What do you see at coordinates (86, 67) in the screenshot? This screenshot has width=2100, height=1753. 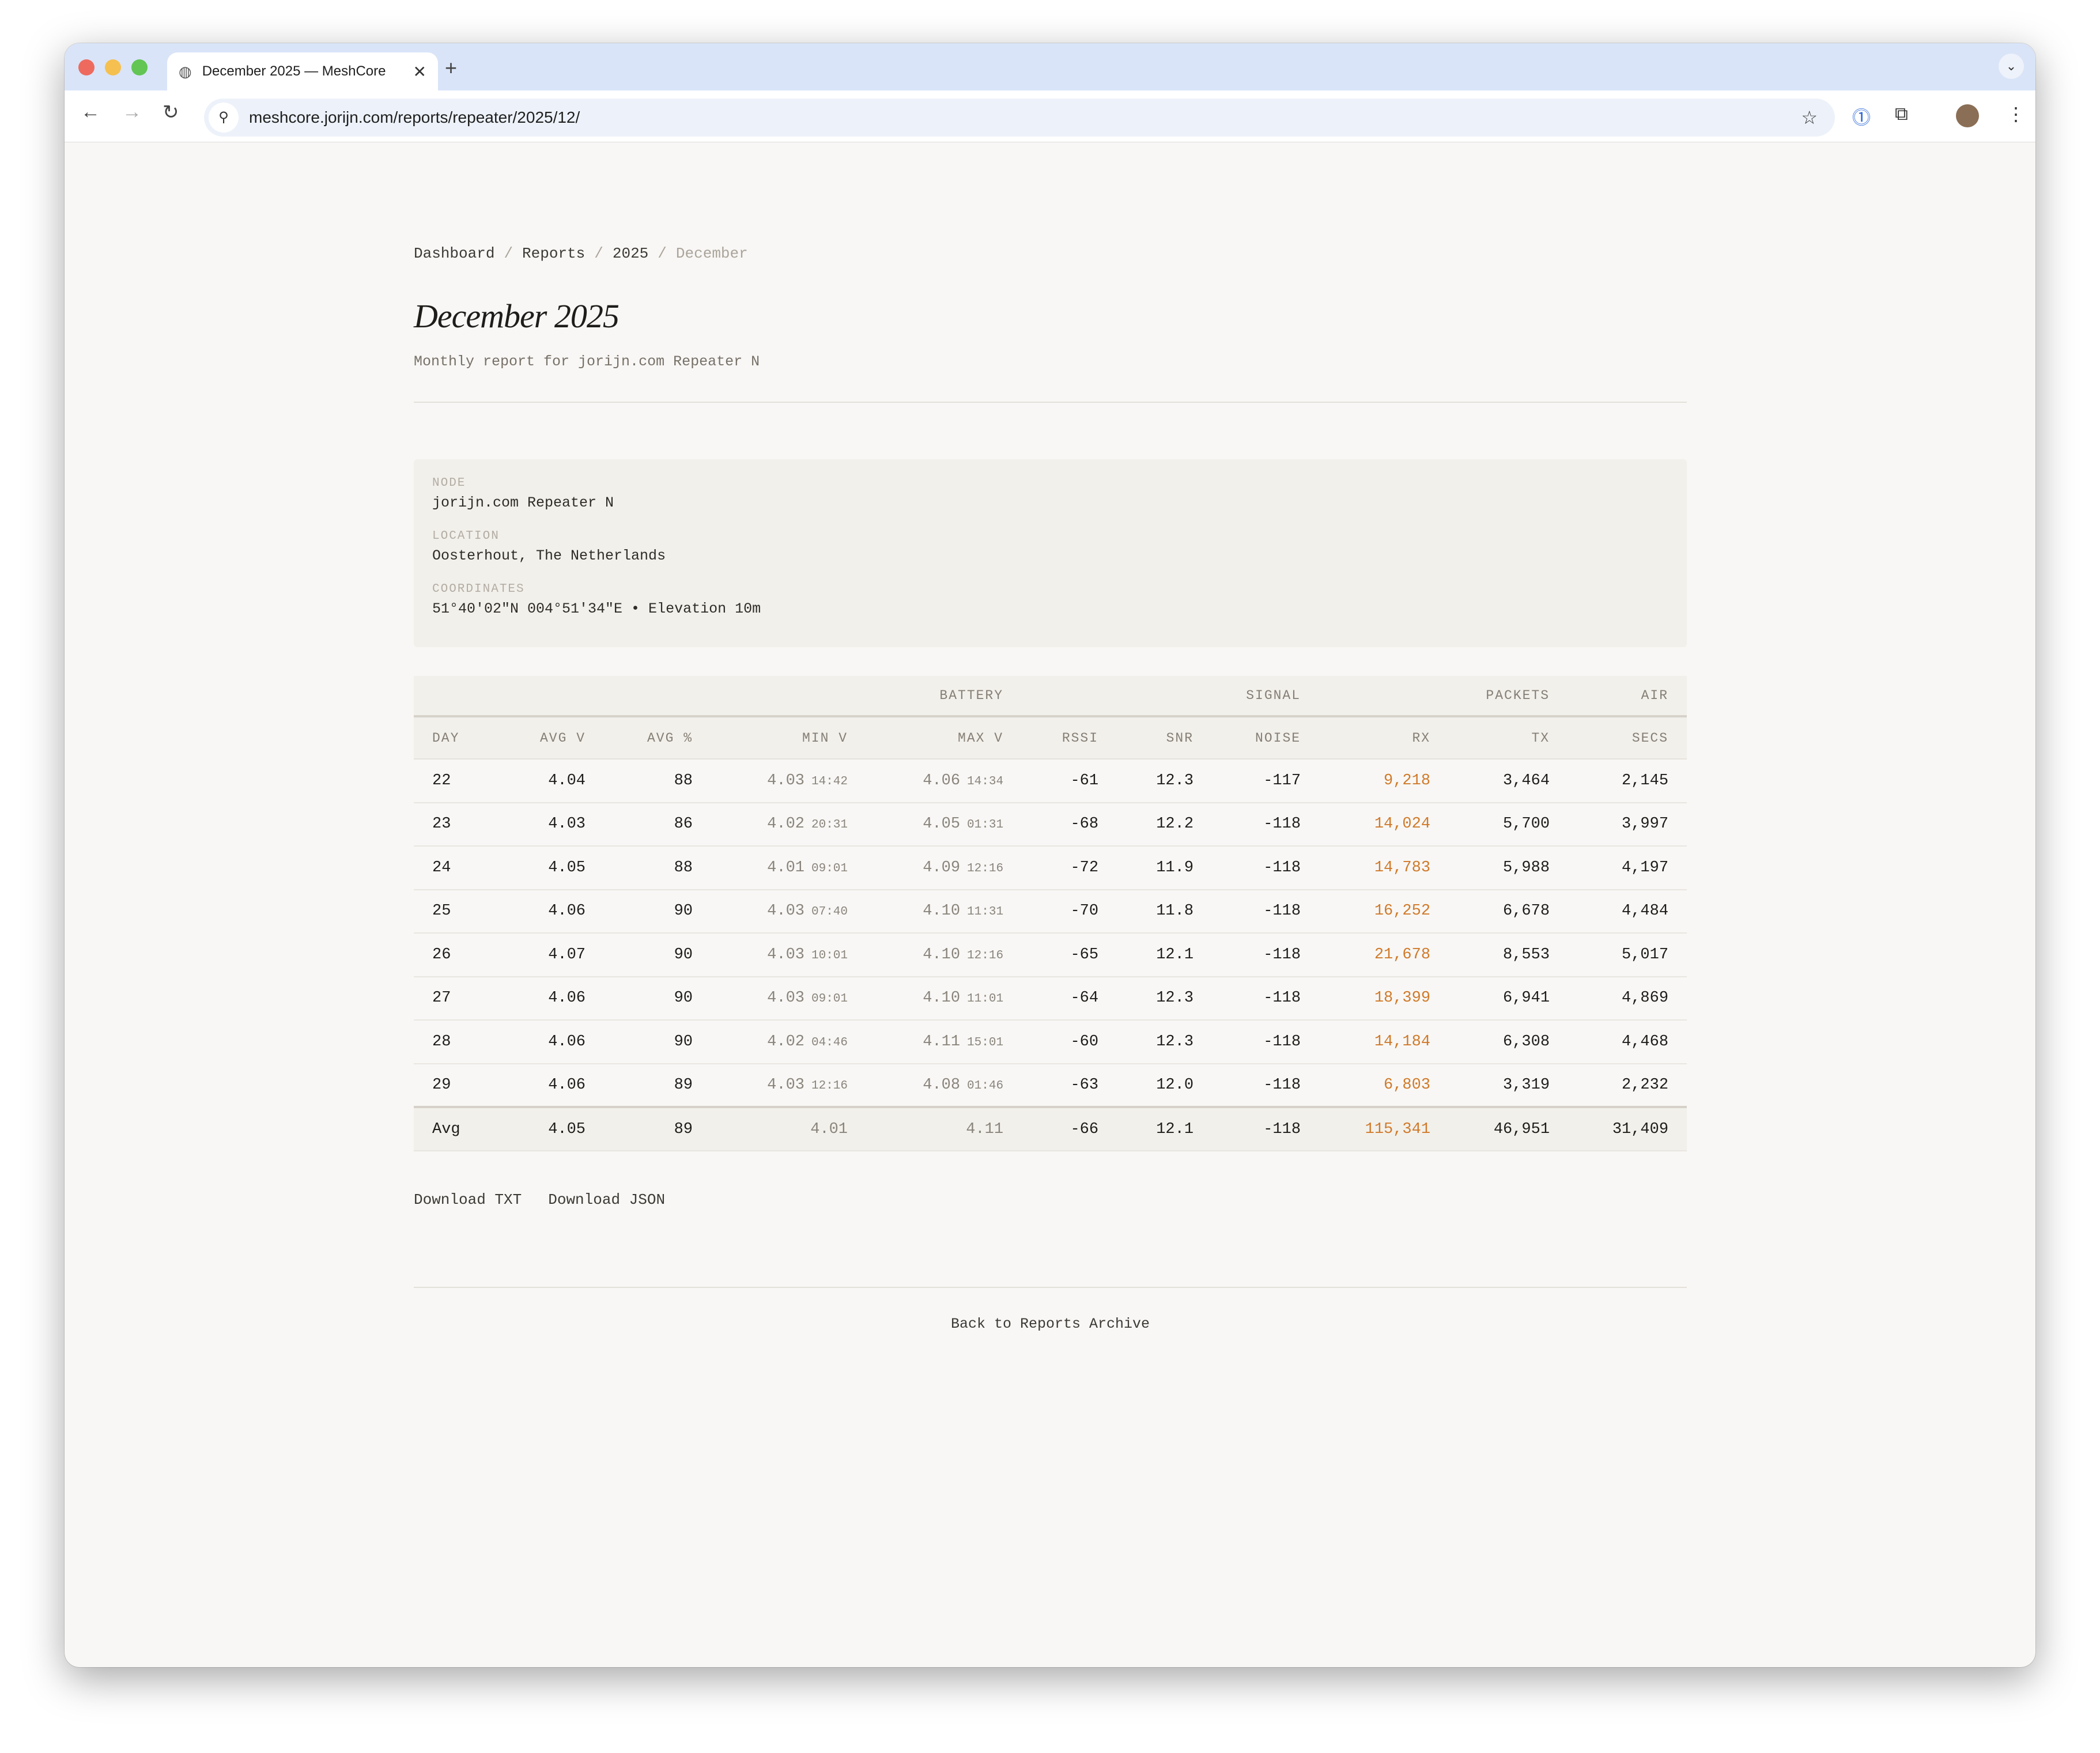 I see `close-window-button` at bounding box center [86, 67].